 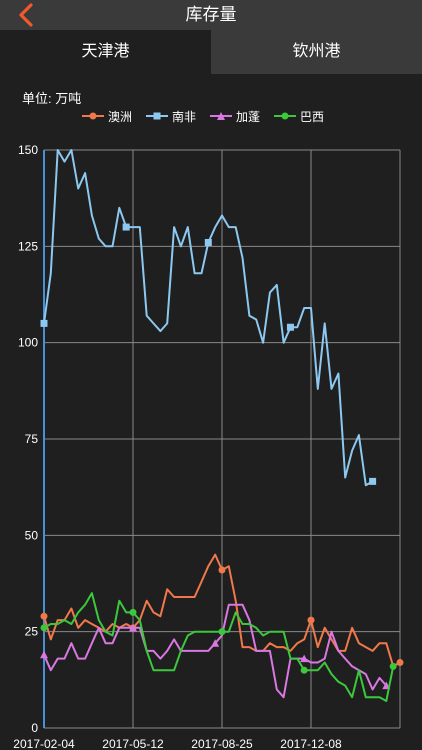 I want to click on port-tabs: 天津港 钦州港, so click(x=211, y=52).